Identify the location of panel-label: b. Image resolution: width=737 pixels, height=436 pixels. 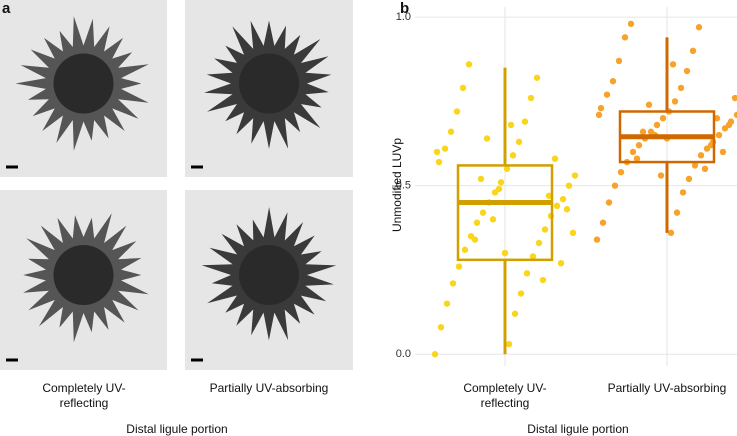
(405, 8).